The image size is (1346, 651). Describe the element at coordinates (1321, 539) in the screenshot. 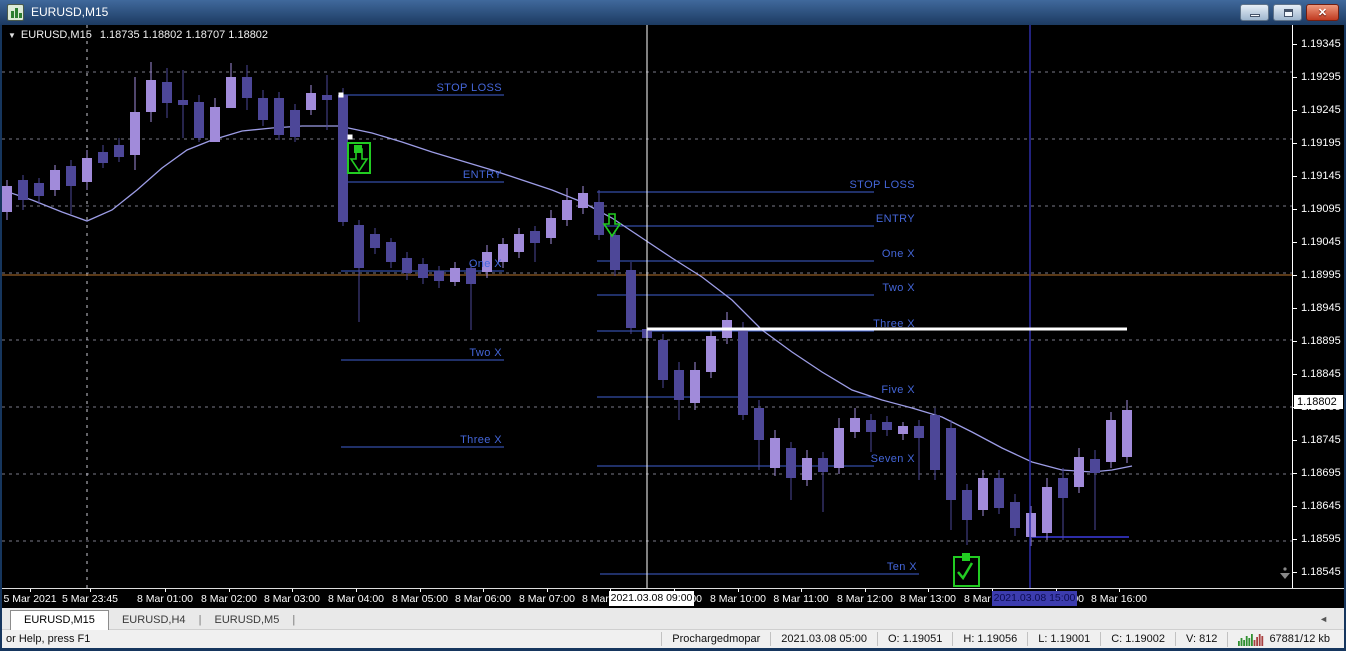

I see `price-tick-label: 1.18595` at that location.